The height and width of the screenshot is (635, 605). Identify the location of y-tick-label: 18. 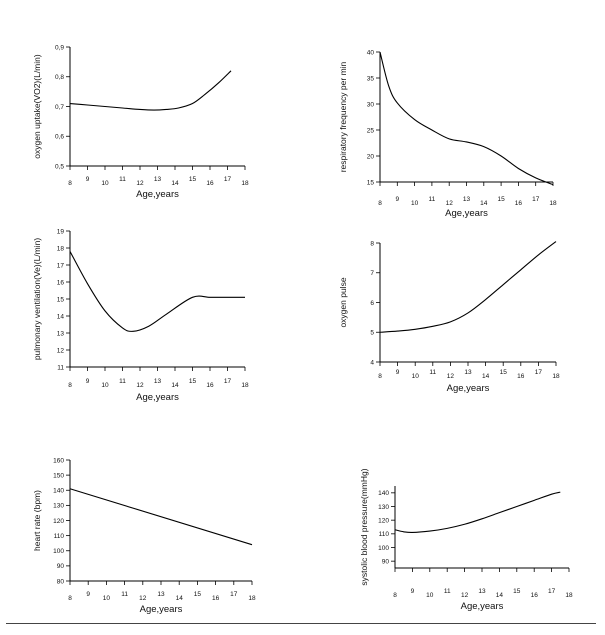
(61, 248).